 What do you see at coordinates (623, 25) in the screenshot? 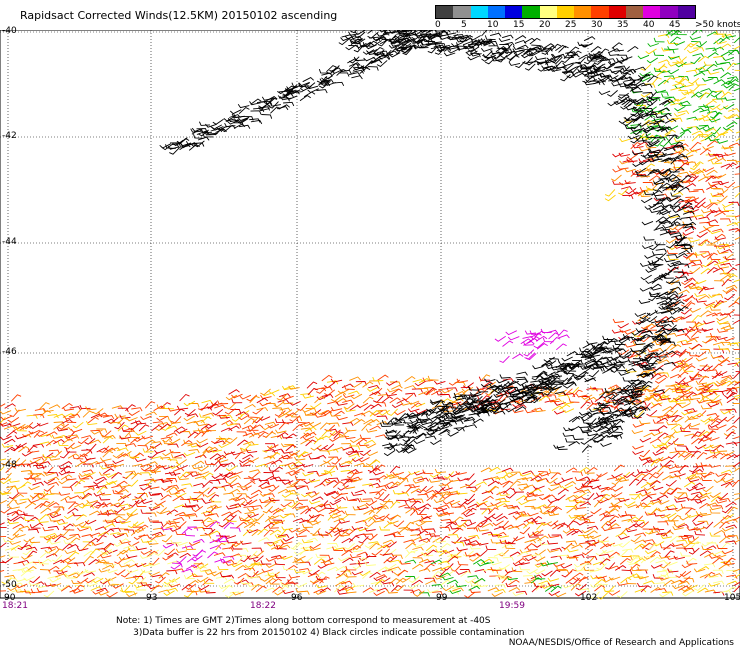
I see `scale-label: 35` at bounding box center [623, 25].